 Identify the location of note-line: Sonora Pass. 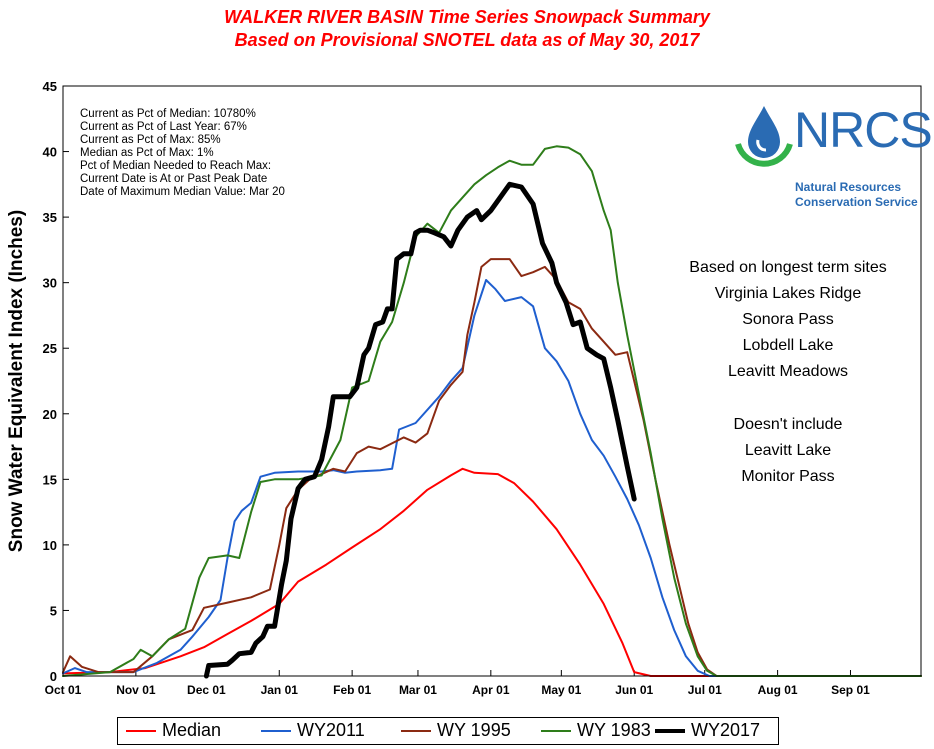
(788, 319).